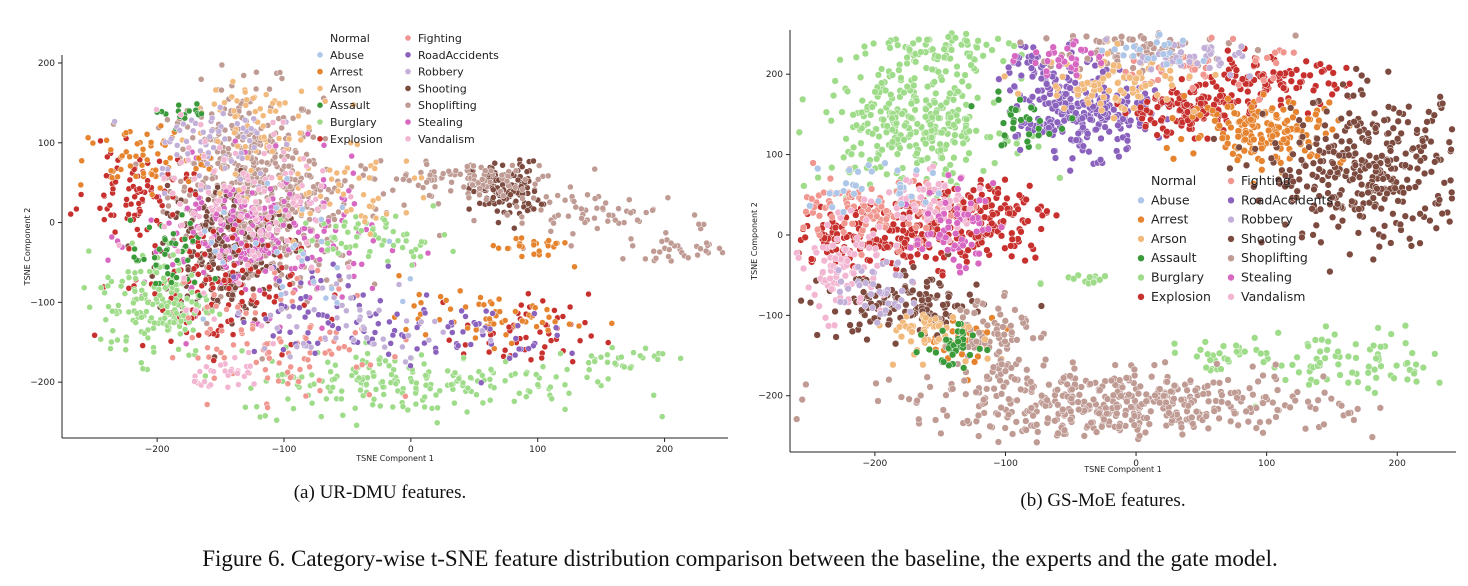 The width and height of the screenshot is (1468, 586). I want to click on legend-item-robbery: Robbery, so click(434, 72).